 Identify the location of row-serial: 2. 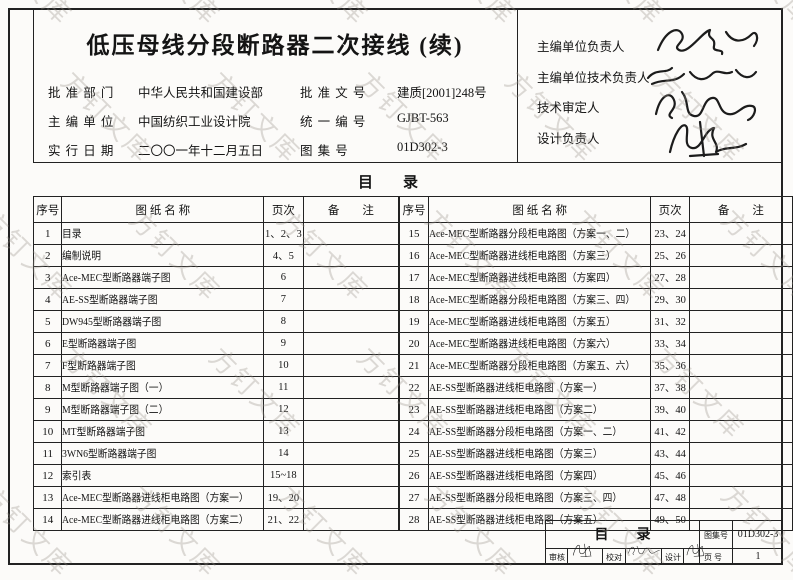
(47, 255).